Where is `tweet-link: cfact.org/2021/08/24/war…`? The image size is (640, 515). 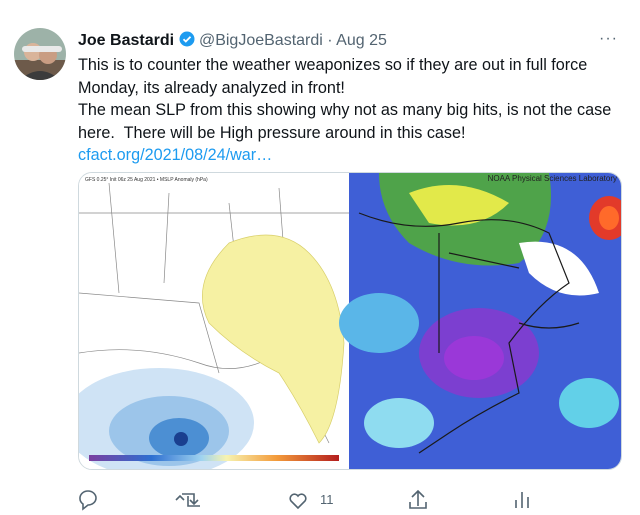 tweet-link: cfact.org/2021/08/24/war… is located at coordinates (175, 155).